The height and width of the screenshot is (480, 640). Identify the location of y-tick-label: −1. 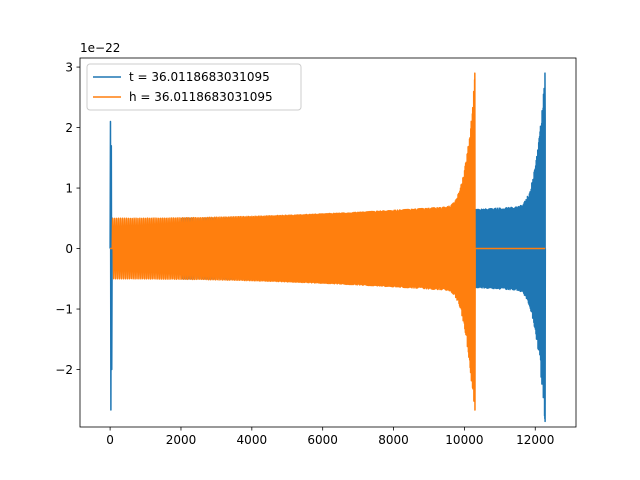
(64, 310).